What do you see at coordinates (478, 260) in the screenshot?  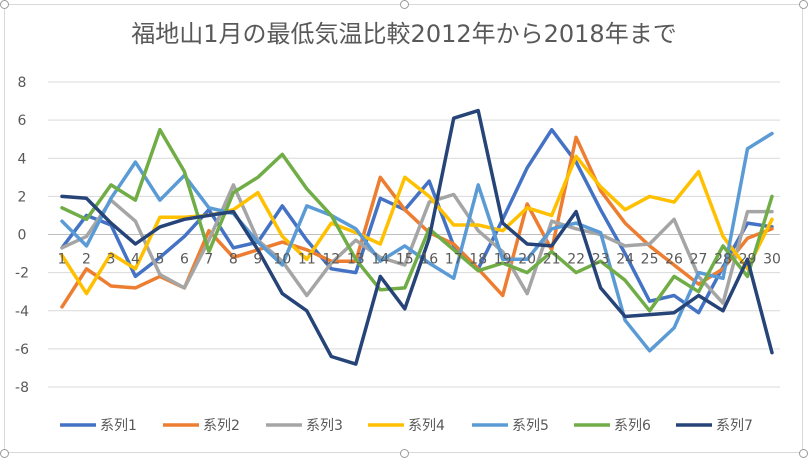 I see `x-tick-label: 18` at bounding box center [478, 260].